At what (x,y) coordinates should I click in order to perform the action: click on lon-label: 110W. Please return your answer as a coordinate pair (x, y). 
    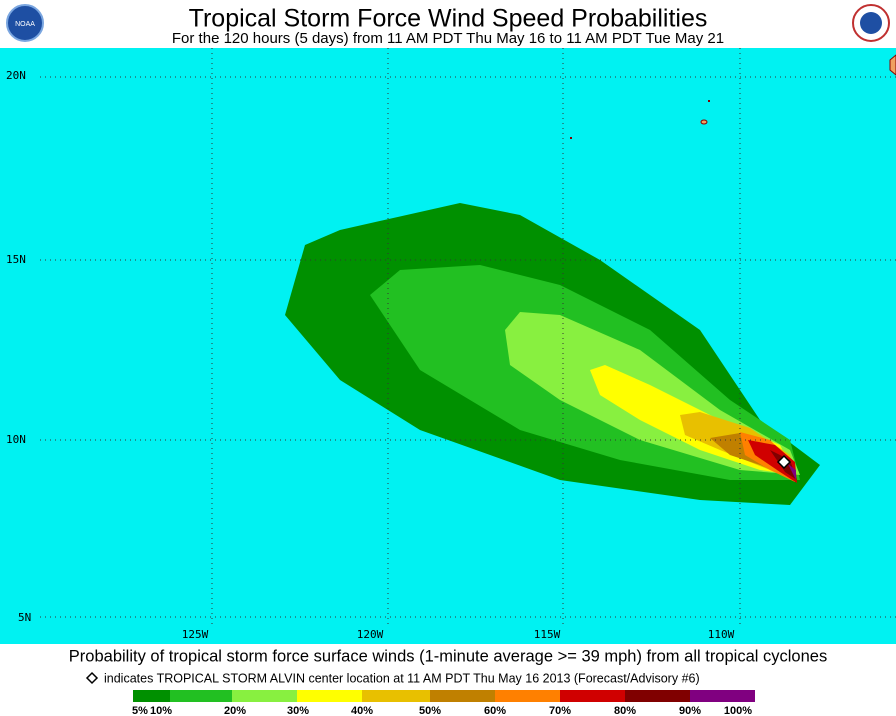
    Looking at the image, I should click on (721, 634).